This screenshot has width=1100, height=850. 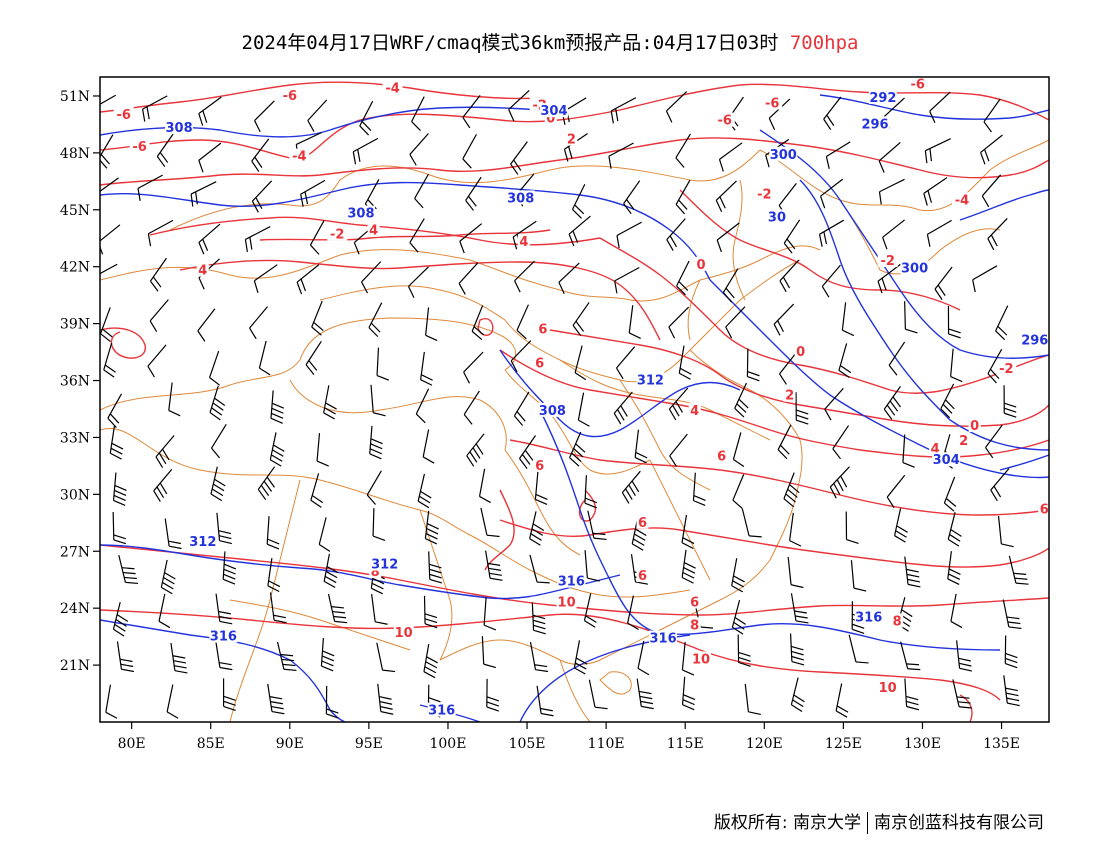 I want to click on x-tick-label: 95E, so click(x=369, y=744).